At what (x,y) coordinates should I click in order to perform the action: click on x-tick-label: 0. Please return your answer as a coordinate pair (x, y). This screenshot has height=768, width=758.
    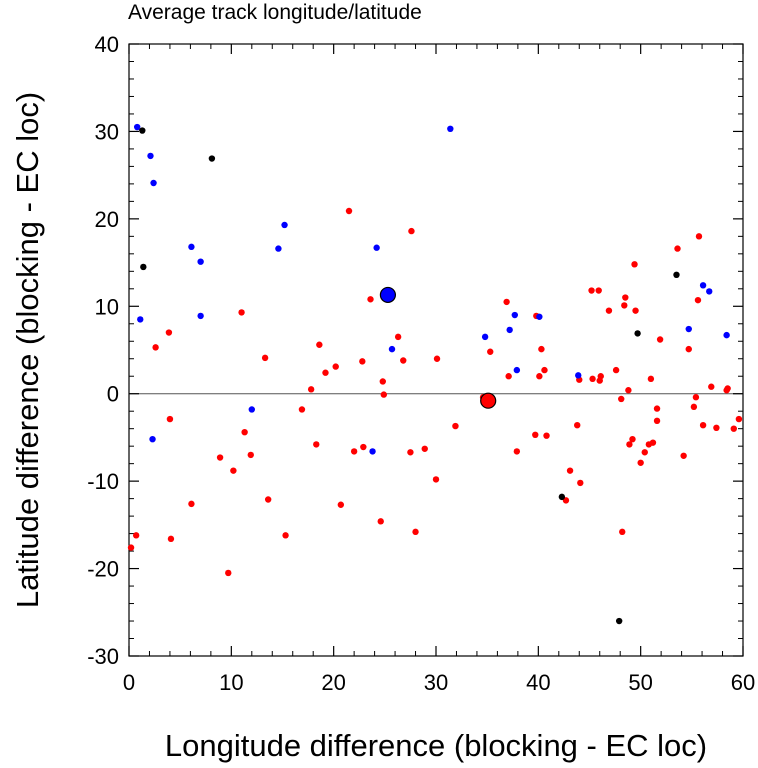
    Looking at the image, I should click on (129, 682).